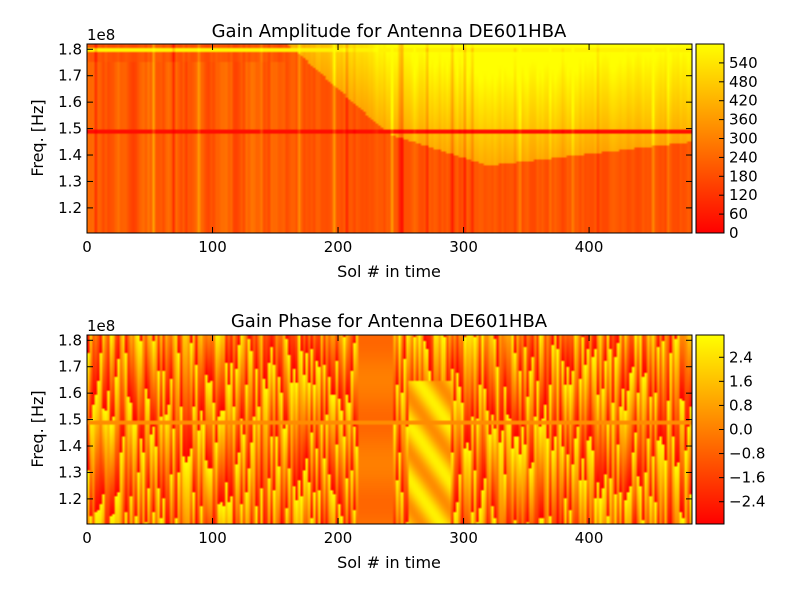 This screenshot has height=600, width=800. What do you see at coordinates (747, 502) in the screenshot?
I see `colorbar-tick-label: −2.4` at bounding box center [747, 502].